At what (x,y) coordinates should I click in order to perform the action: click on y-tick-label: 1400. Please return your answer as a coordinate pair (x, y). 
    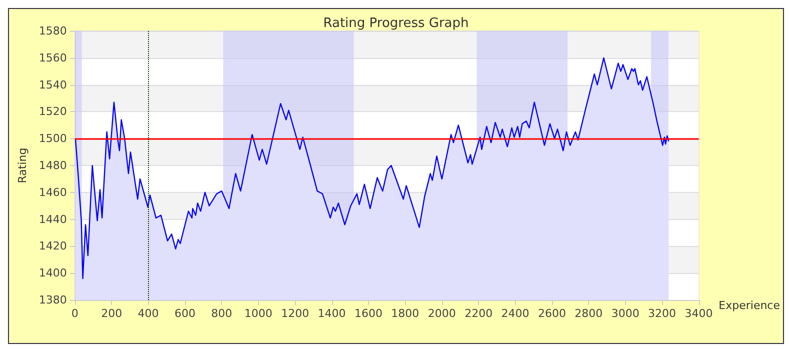
    Looking at the image, I should click on (52, 273).